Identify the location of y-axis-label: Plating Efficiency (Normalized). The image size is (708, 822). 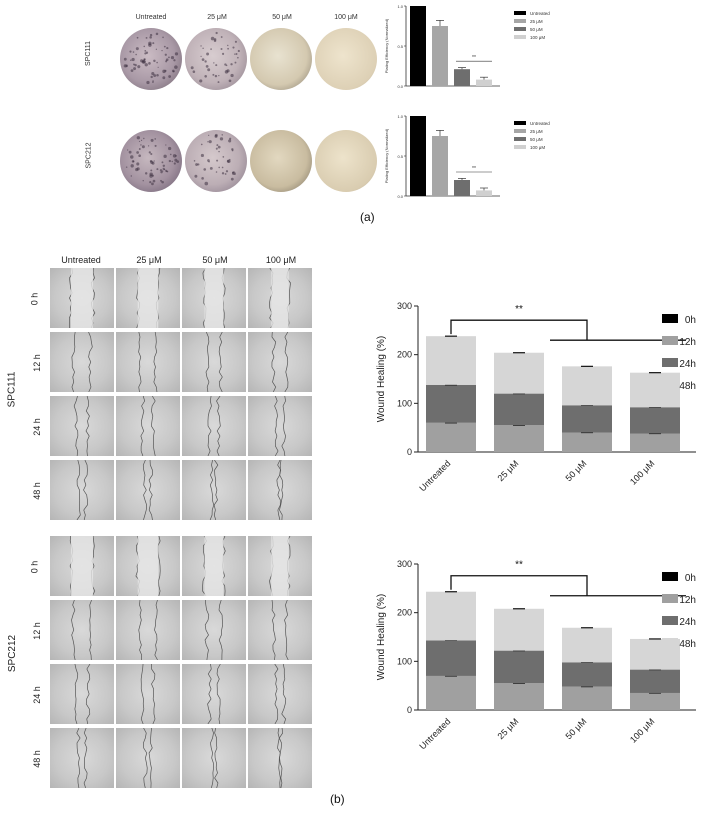
(386, 45).